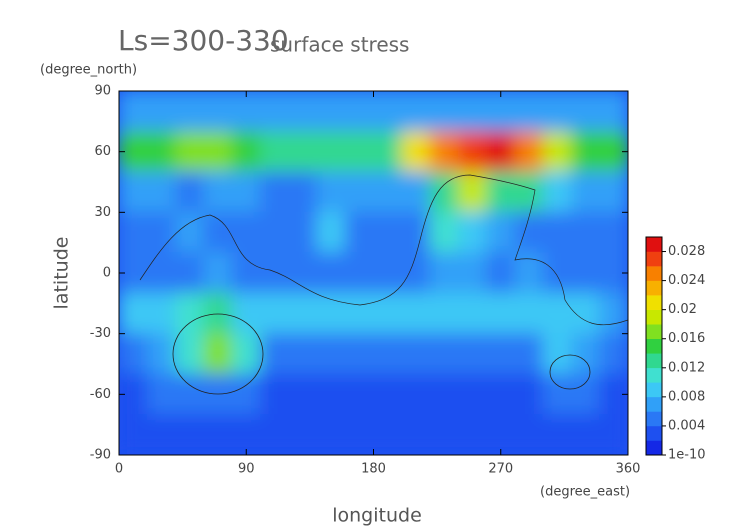 This screenshot has width=751, height=531. What do you see at coordinates (686, 338) in the screenshot?
I see `colorbar-tick-label: 0.016` at bounding box center [686, 338].